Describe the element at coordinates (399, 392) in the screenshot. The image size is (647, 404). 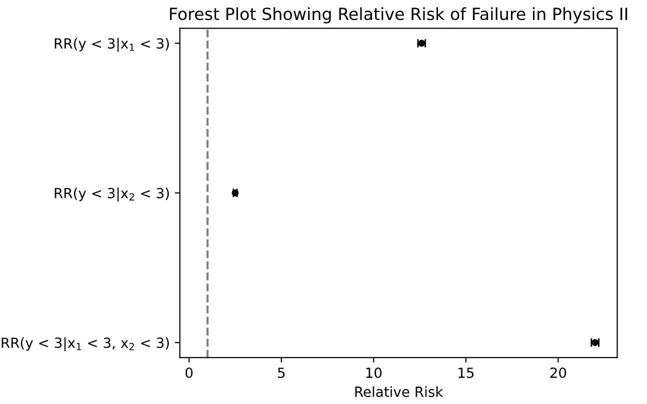
I see `x-axis-title: Relative Risk` at that location.